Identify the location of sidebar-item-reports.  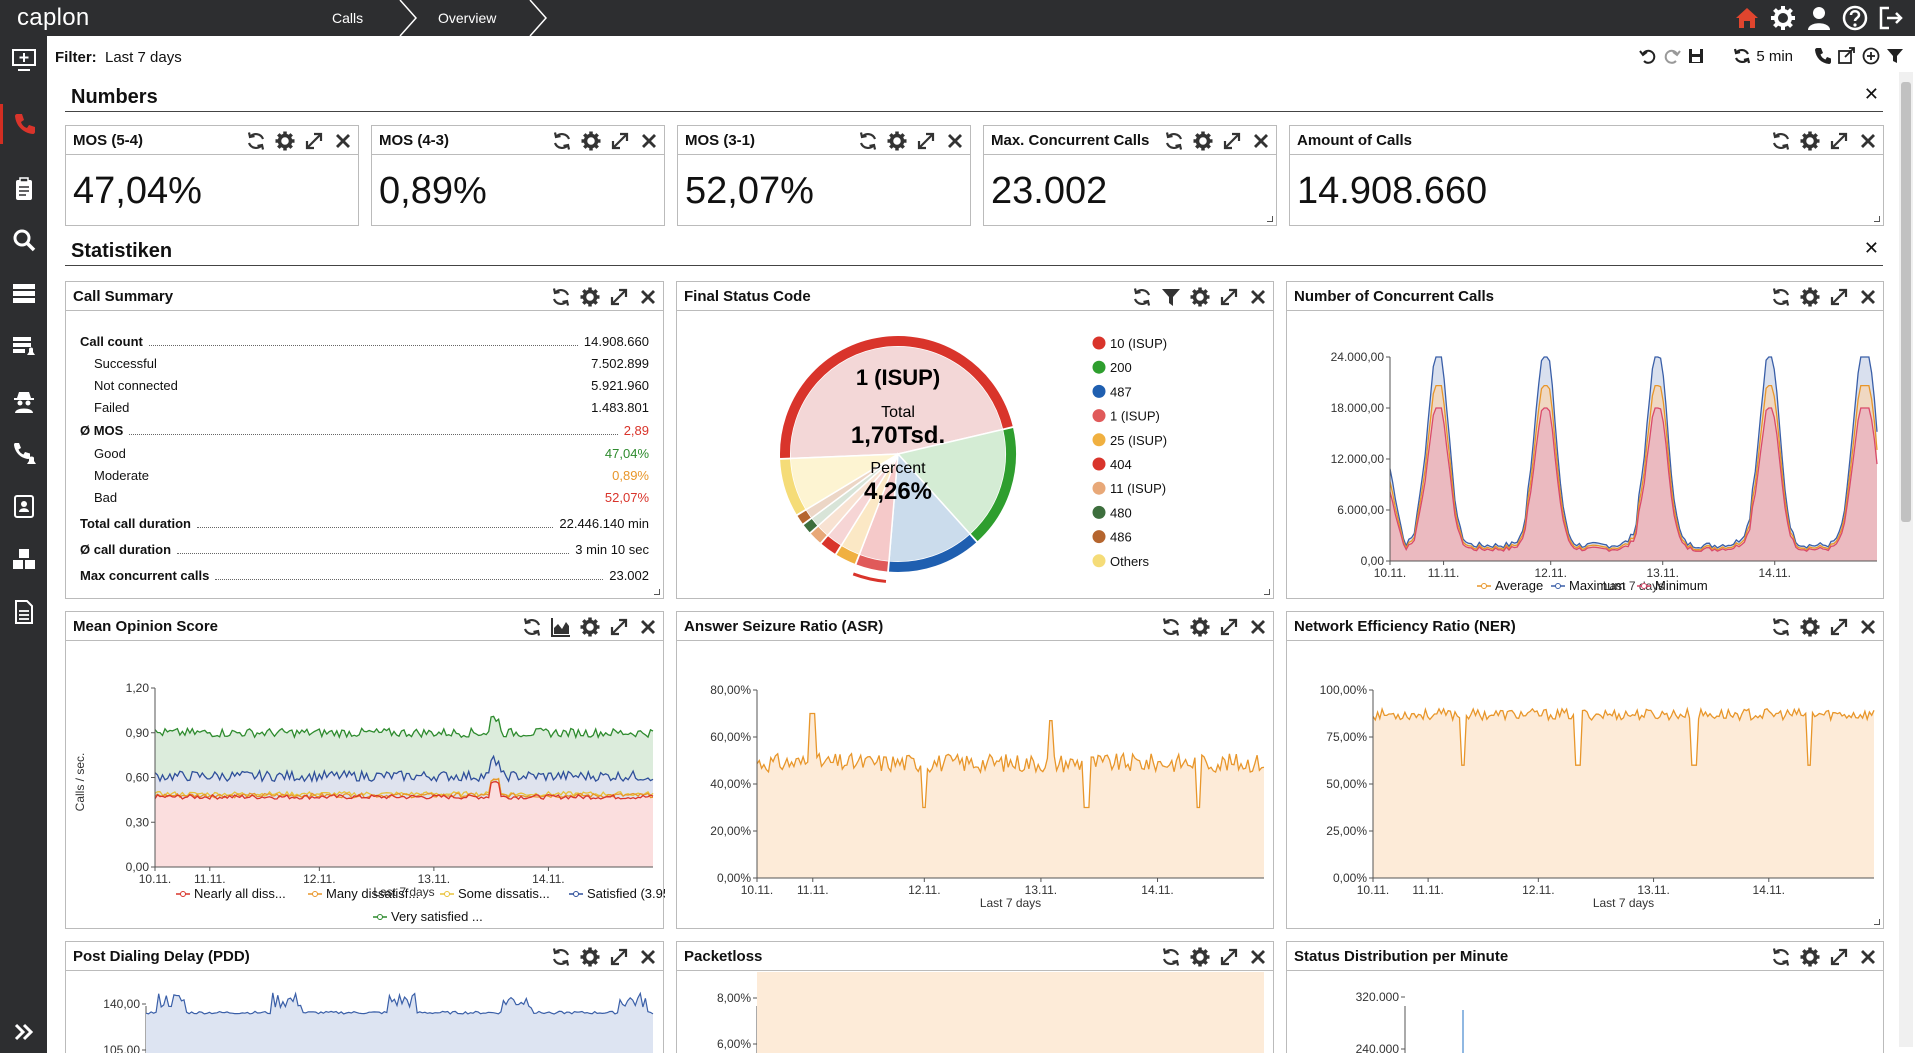
(23, 189).